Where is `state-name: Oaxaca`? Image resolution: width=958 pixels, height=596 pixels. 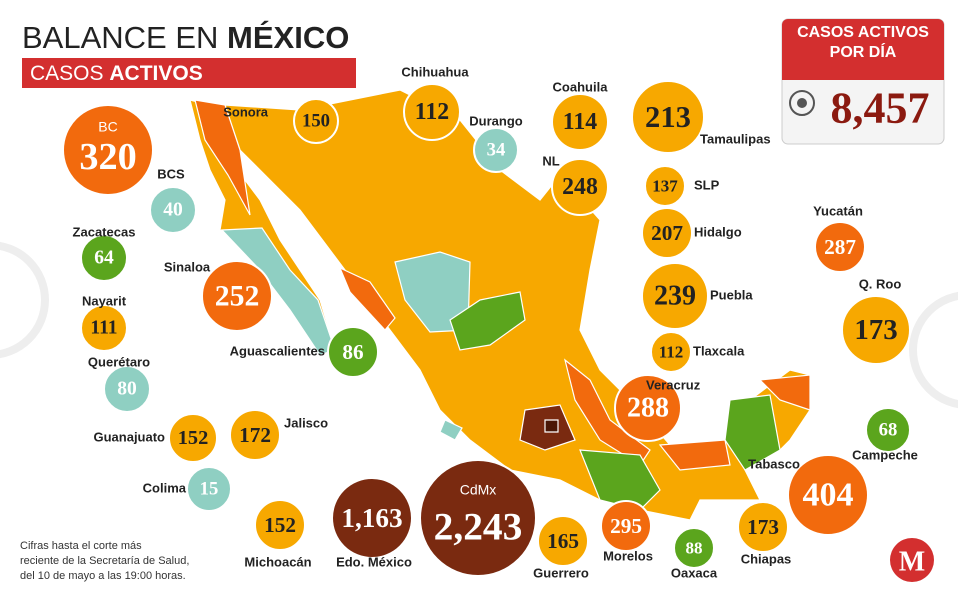 state-name: Oaxaca is located at coordinates (694, 572).